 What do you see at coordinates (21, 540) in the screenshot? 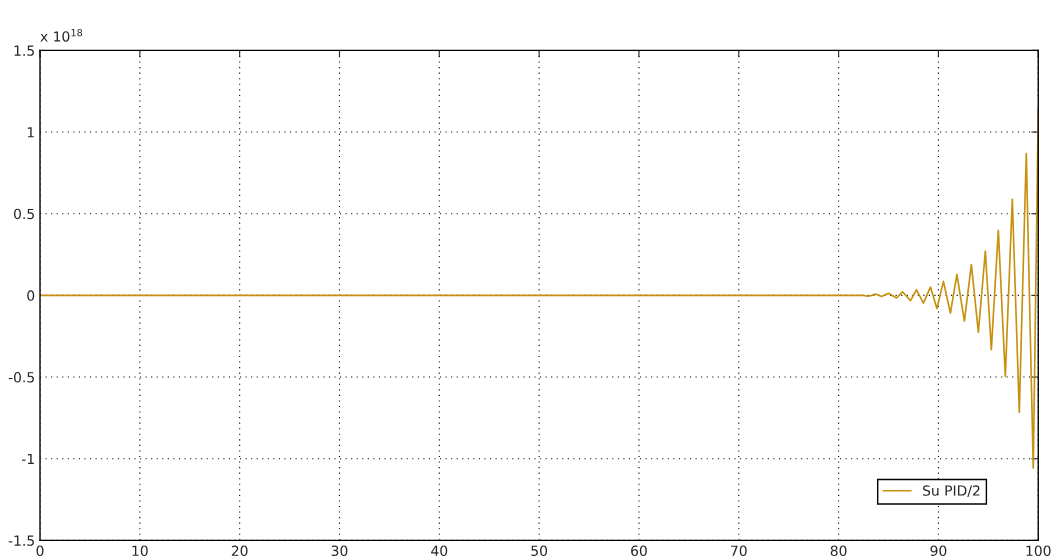
I see `y-tick-label: -1.5` at bounding box center [21, 540].